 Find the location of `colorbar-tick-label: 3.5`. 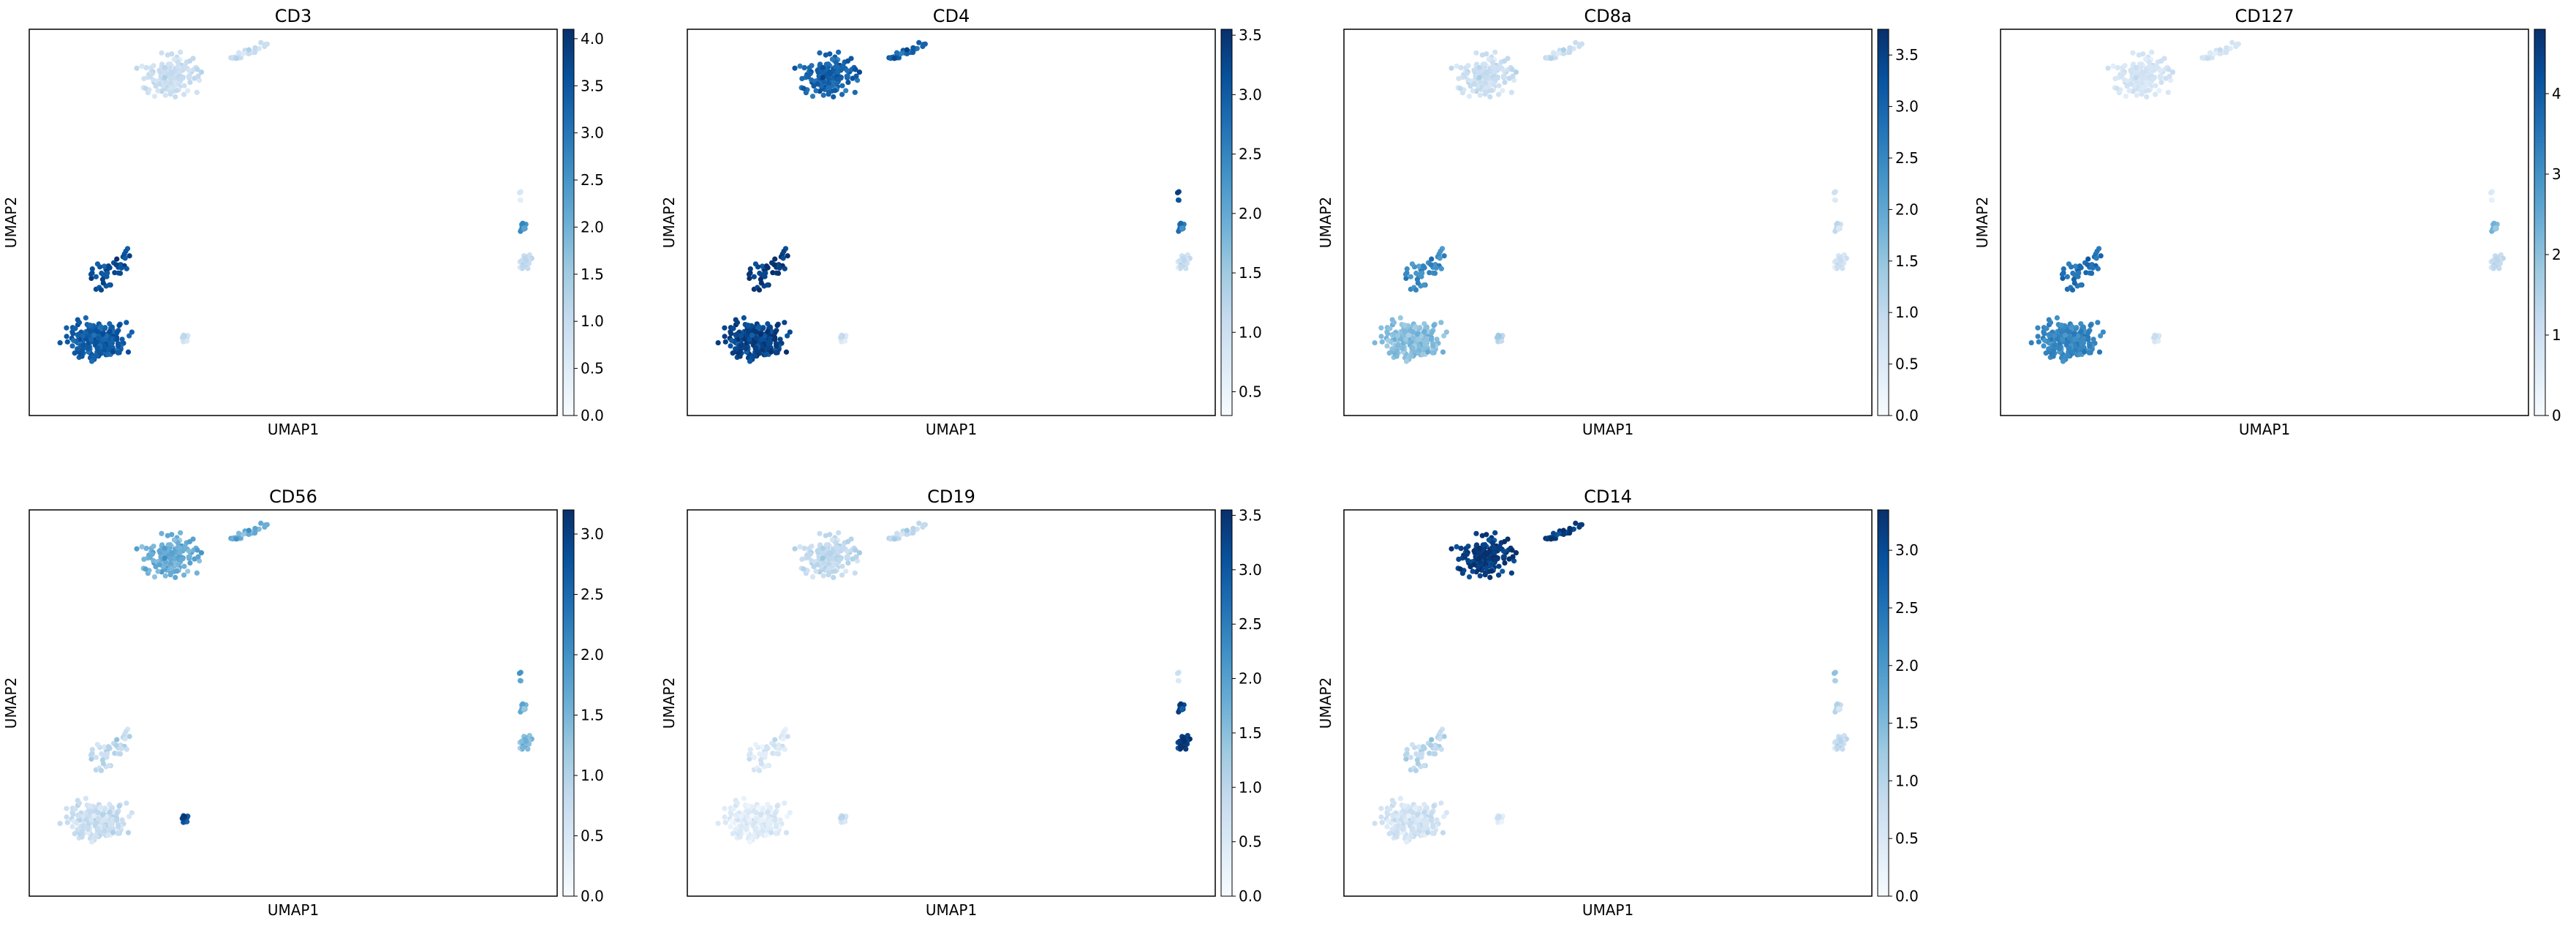

colorbar-tick-label: 3.5 is located at coordinates (1907, 55).